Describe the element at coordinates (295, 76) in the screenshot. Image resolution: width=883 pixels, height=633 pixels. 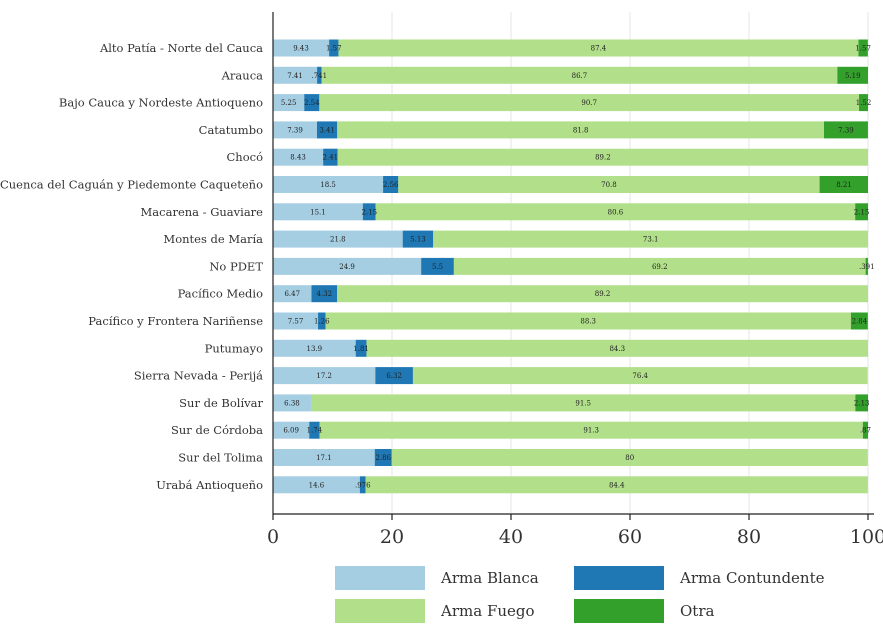
I see `data-label: 7.41` at that location.